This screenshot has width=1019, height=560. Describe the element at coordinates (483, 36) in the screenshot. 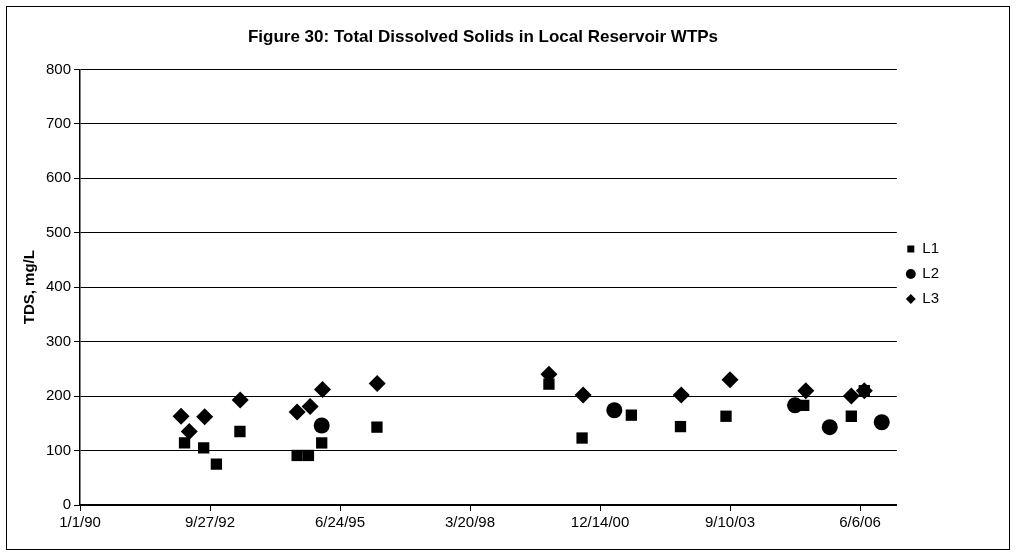

I see `chart-title: Figure 30: Total Dissolved Solids in Local Reservoir WTPs` at that location.